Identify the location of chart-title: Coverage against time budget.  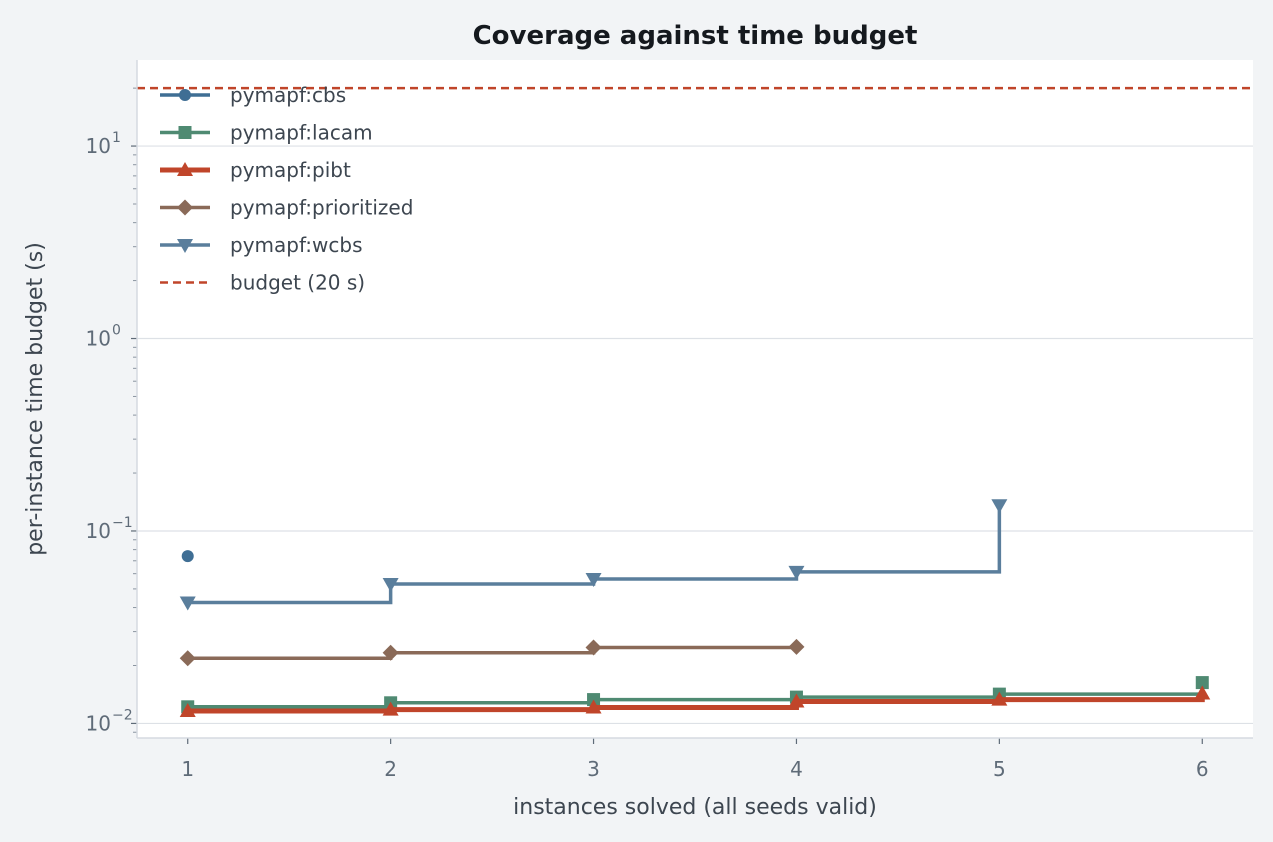
(695, 36).